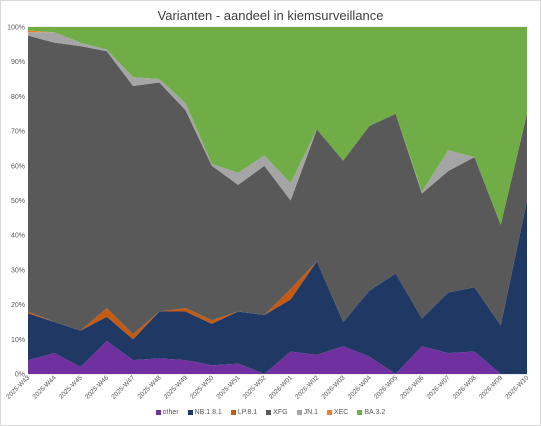 This screenshot has height=426, width=541. Describe the element at coordinates (310, 412) in the screenshot. I see `legend-label: JN.1` at that location.